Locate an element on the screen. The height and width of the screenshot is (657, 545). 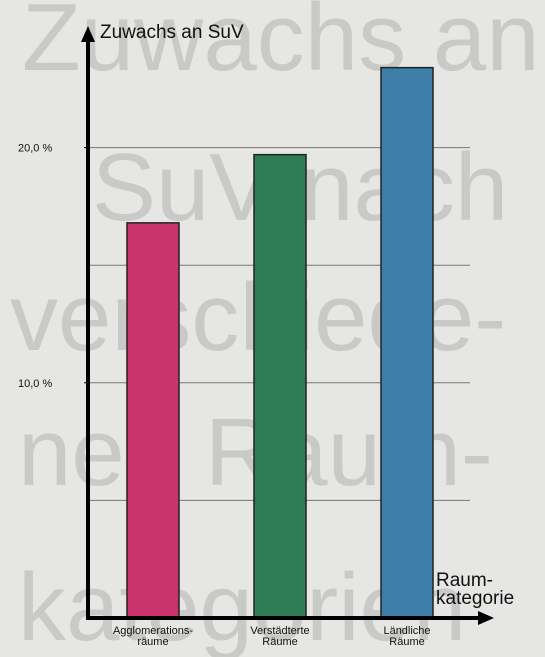
background-text: Zuwachs an is located at coordinates (281, 45).